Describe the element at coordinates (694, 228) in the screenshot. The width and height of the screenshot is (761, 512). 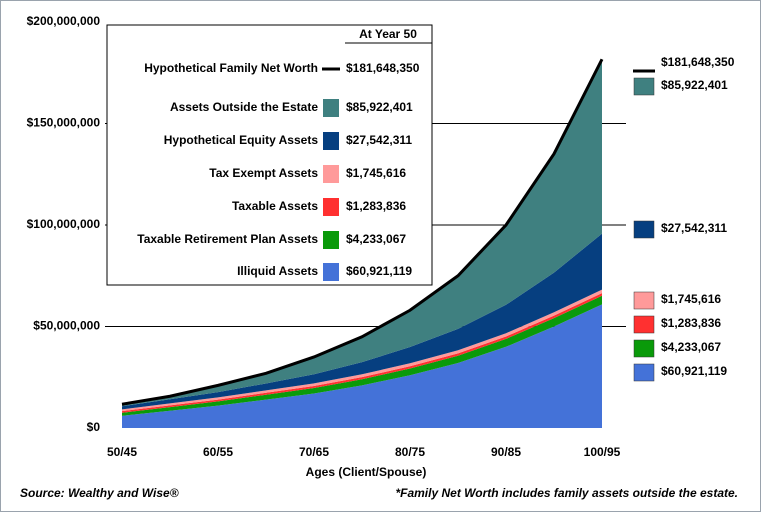
I see `end-value-label: $27,542,311` at that location.